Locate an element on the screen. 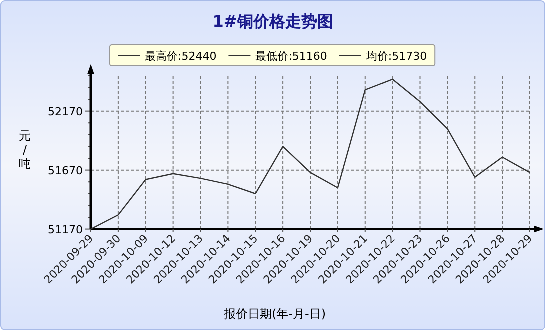 Image resolution: width=546 pixels, height=331 pixels. text: 最高价:52440 is located at coordinates (181, 56).